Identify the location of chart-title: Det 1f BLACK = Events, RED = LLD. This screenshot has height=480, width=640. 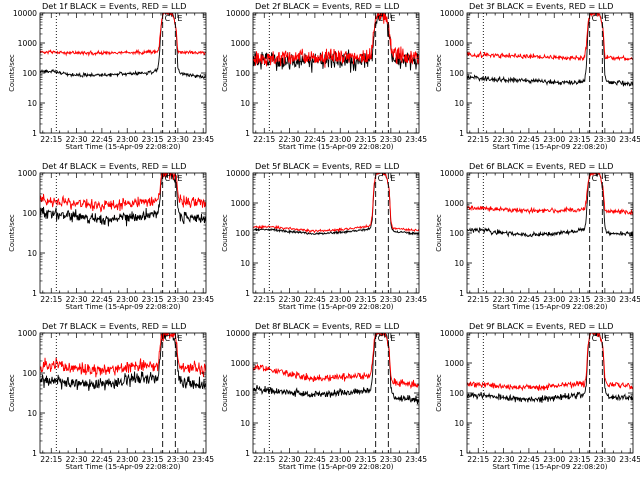
(114, 6).